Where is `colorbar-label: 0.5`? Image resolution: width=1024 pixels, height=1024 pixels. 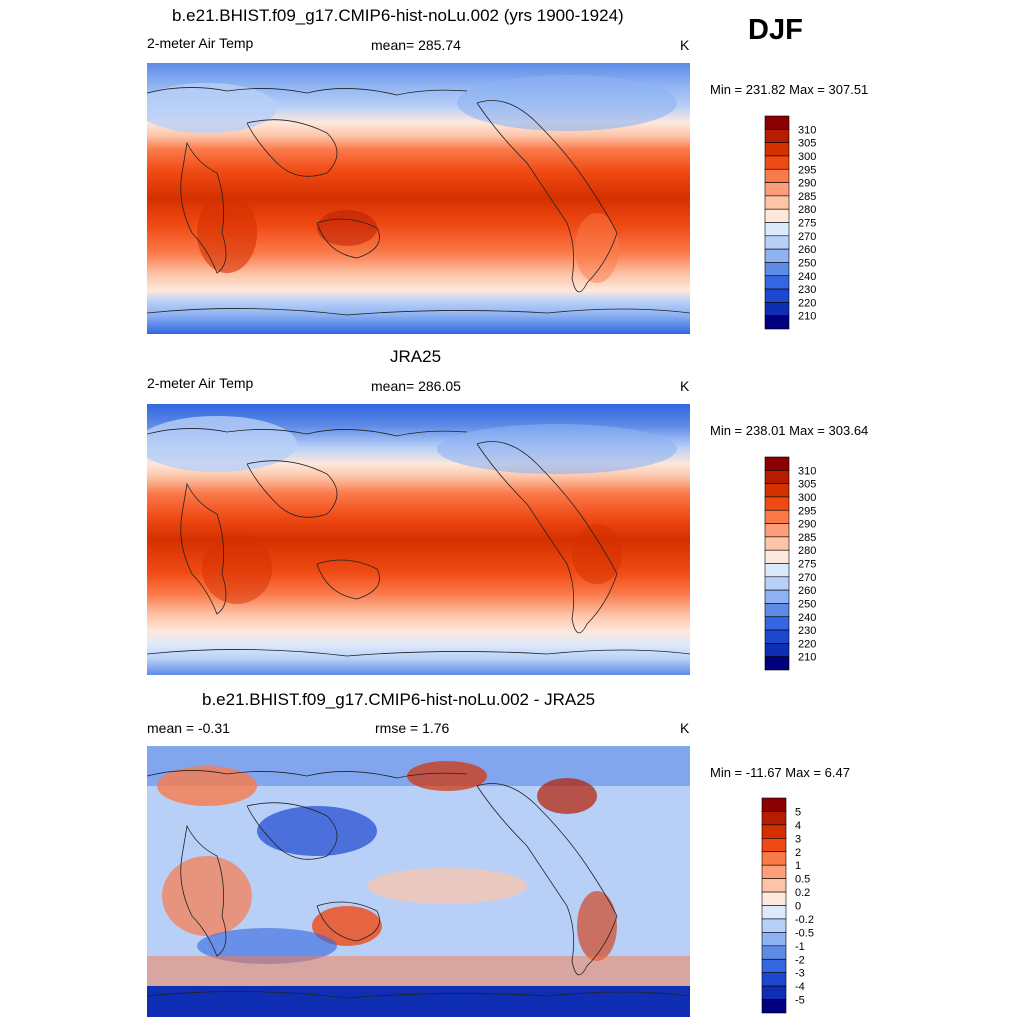
colorbar-label: 0.5 is located at coordinates (802, 880).